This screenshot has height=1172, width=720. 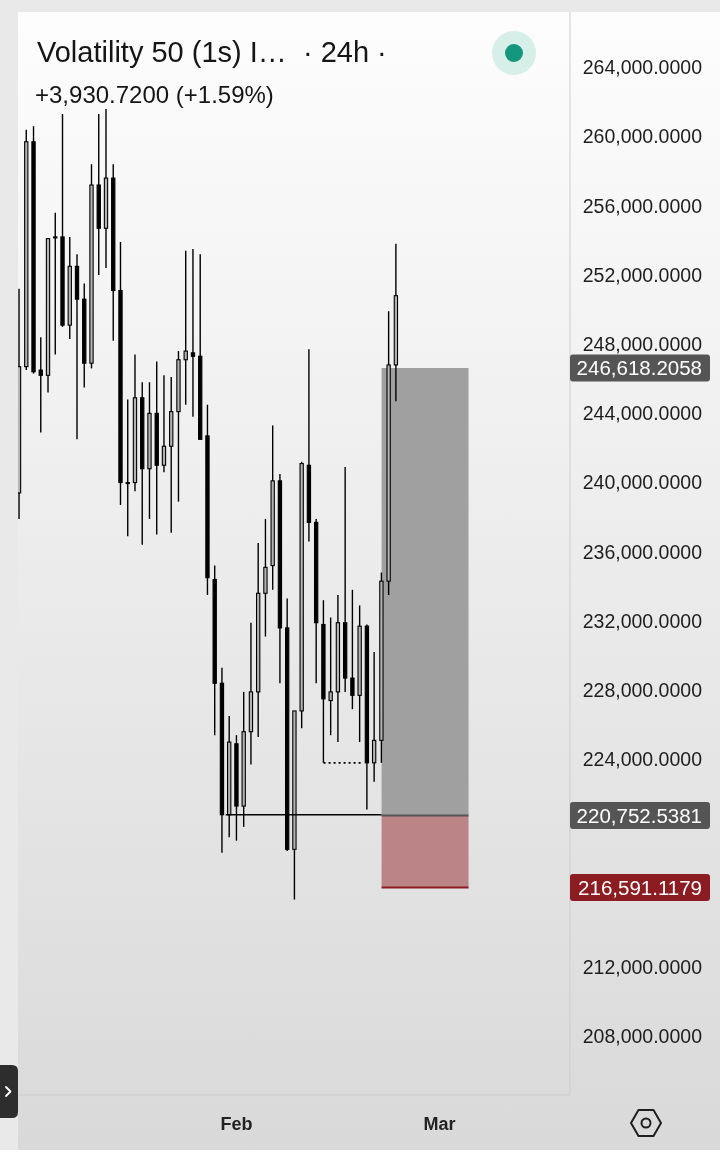 I want to click on x-tick-label: Feb, so click(x=236, y=1124).